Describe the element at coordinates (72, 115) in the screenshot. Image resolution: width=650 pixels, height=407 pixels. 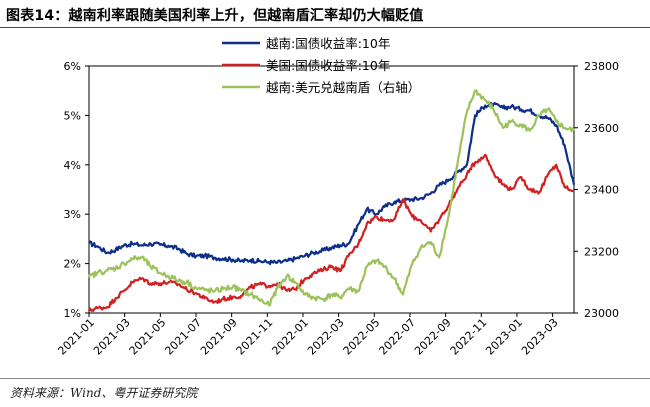
I see `left-axis-tick-label: 5%` at that location.